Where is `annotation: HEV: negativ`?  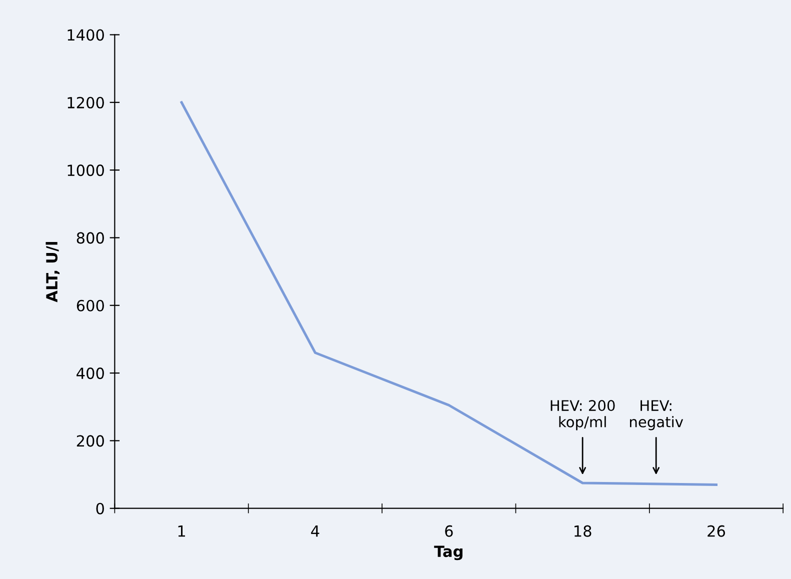 annotation: HEV: negativ is located at coordinates (657, 415).